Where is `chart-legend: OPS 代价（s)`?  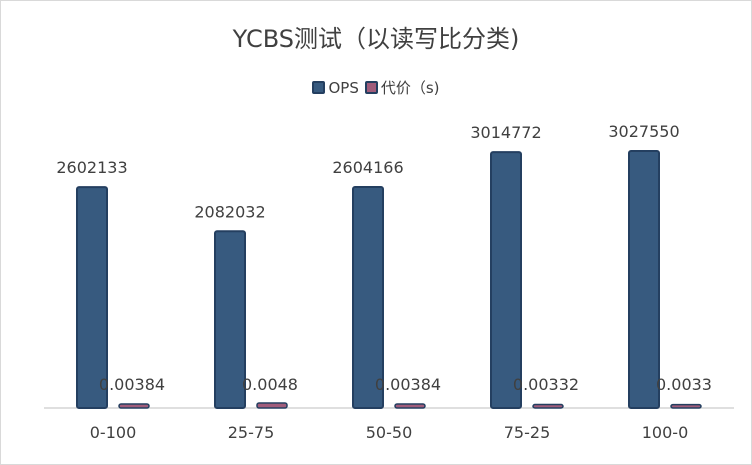 chart-legend: OPS 代价（s) is located at coordinates (376, 87).